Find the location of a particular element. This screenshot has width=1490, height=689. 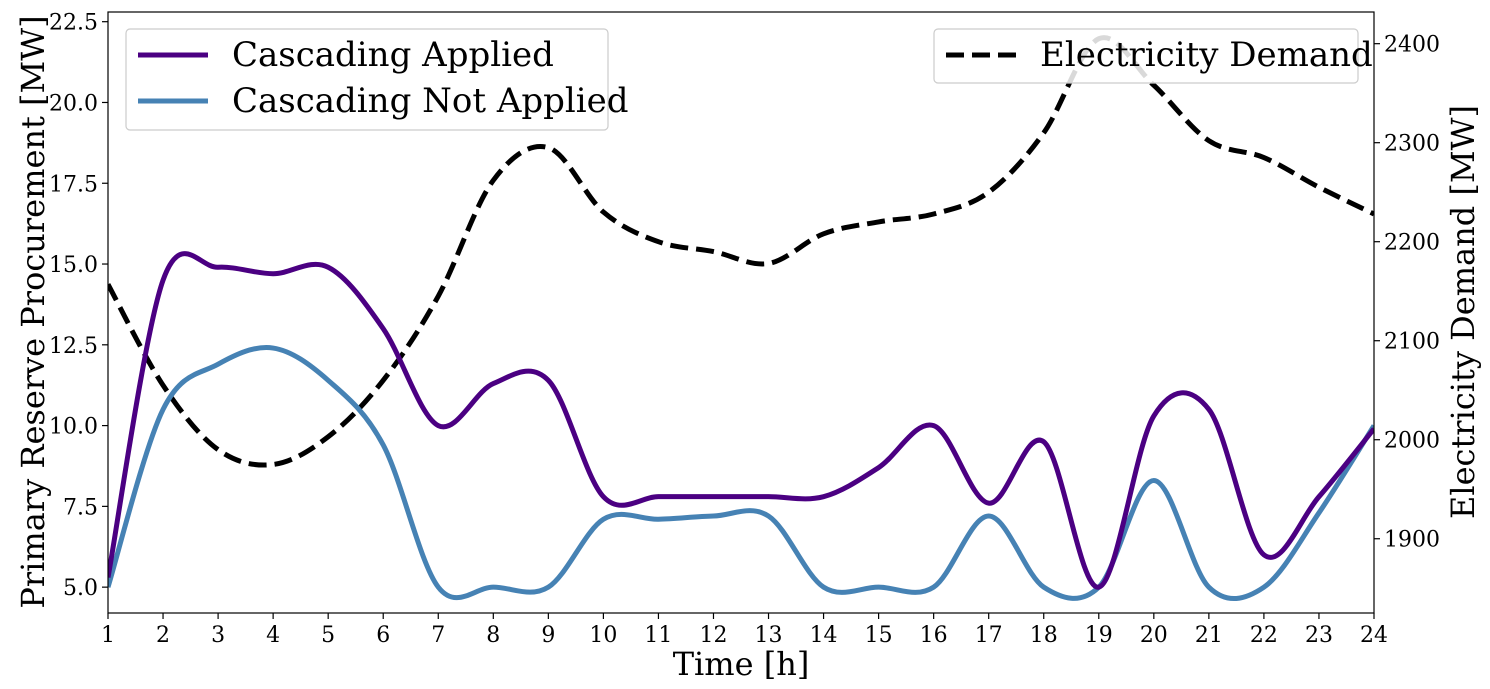

x-tick-label: 14 is located at coordinates (824, 635).